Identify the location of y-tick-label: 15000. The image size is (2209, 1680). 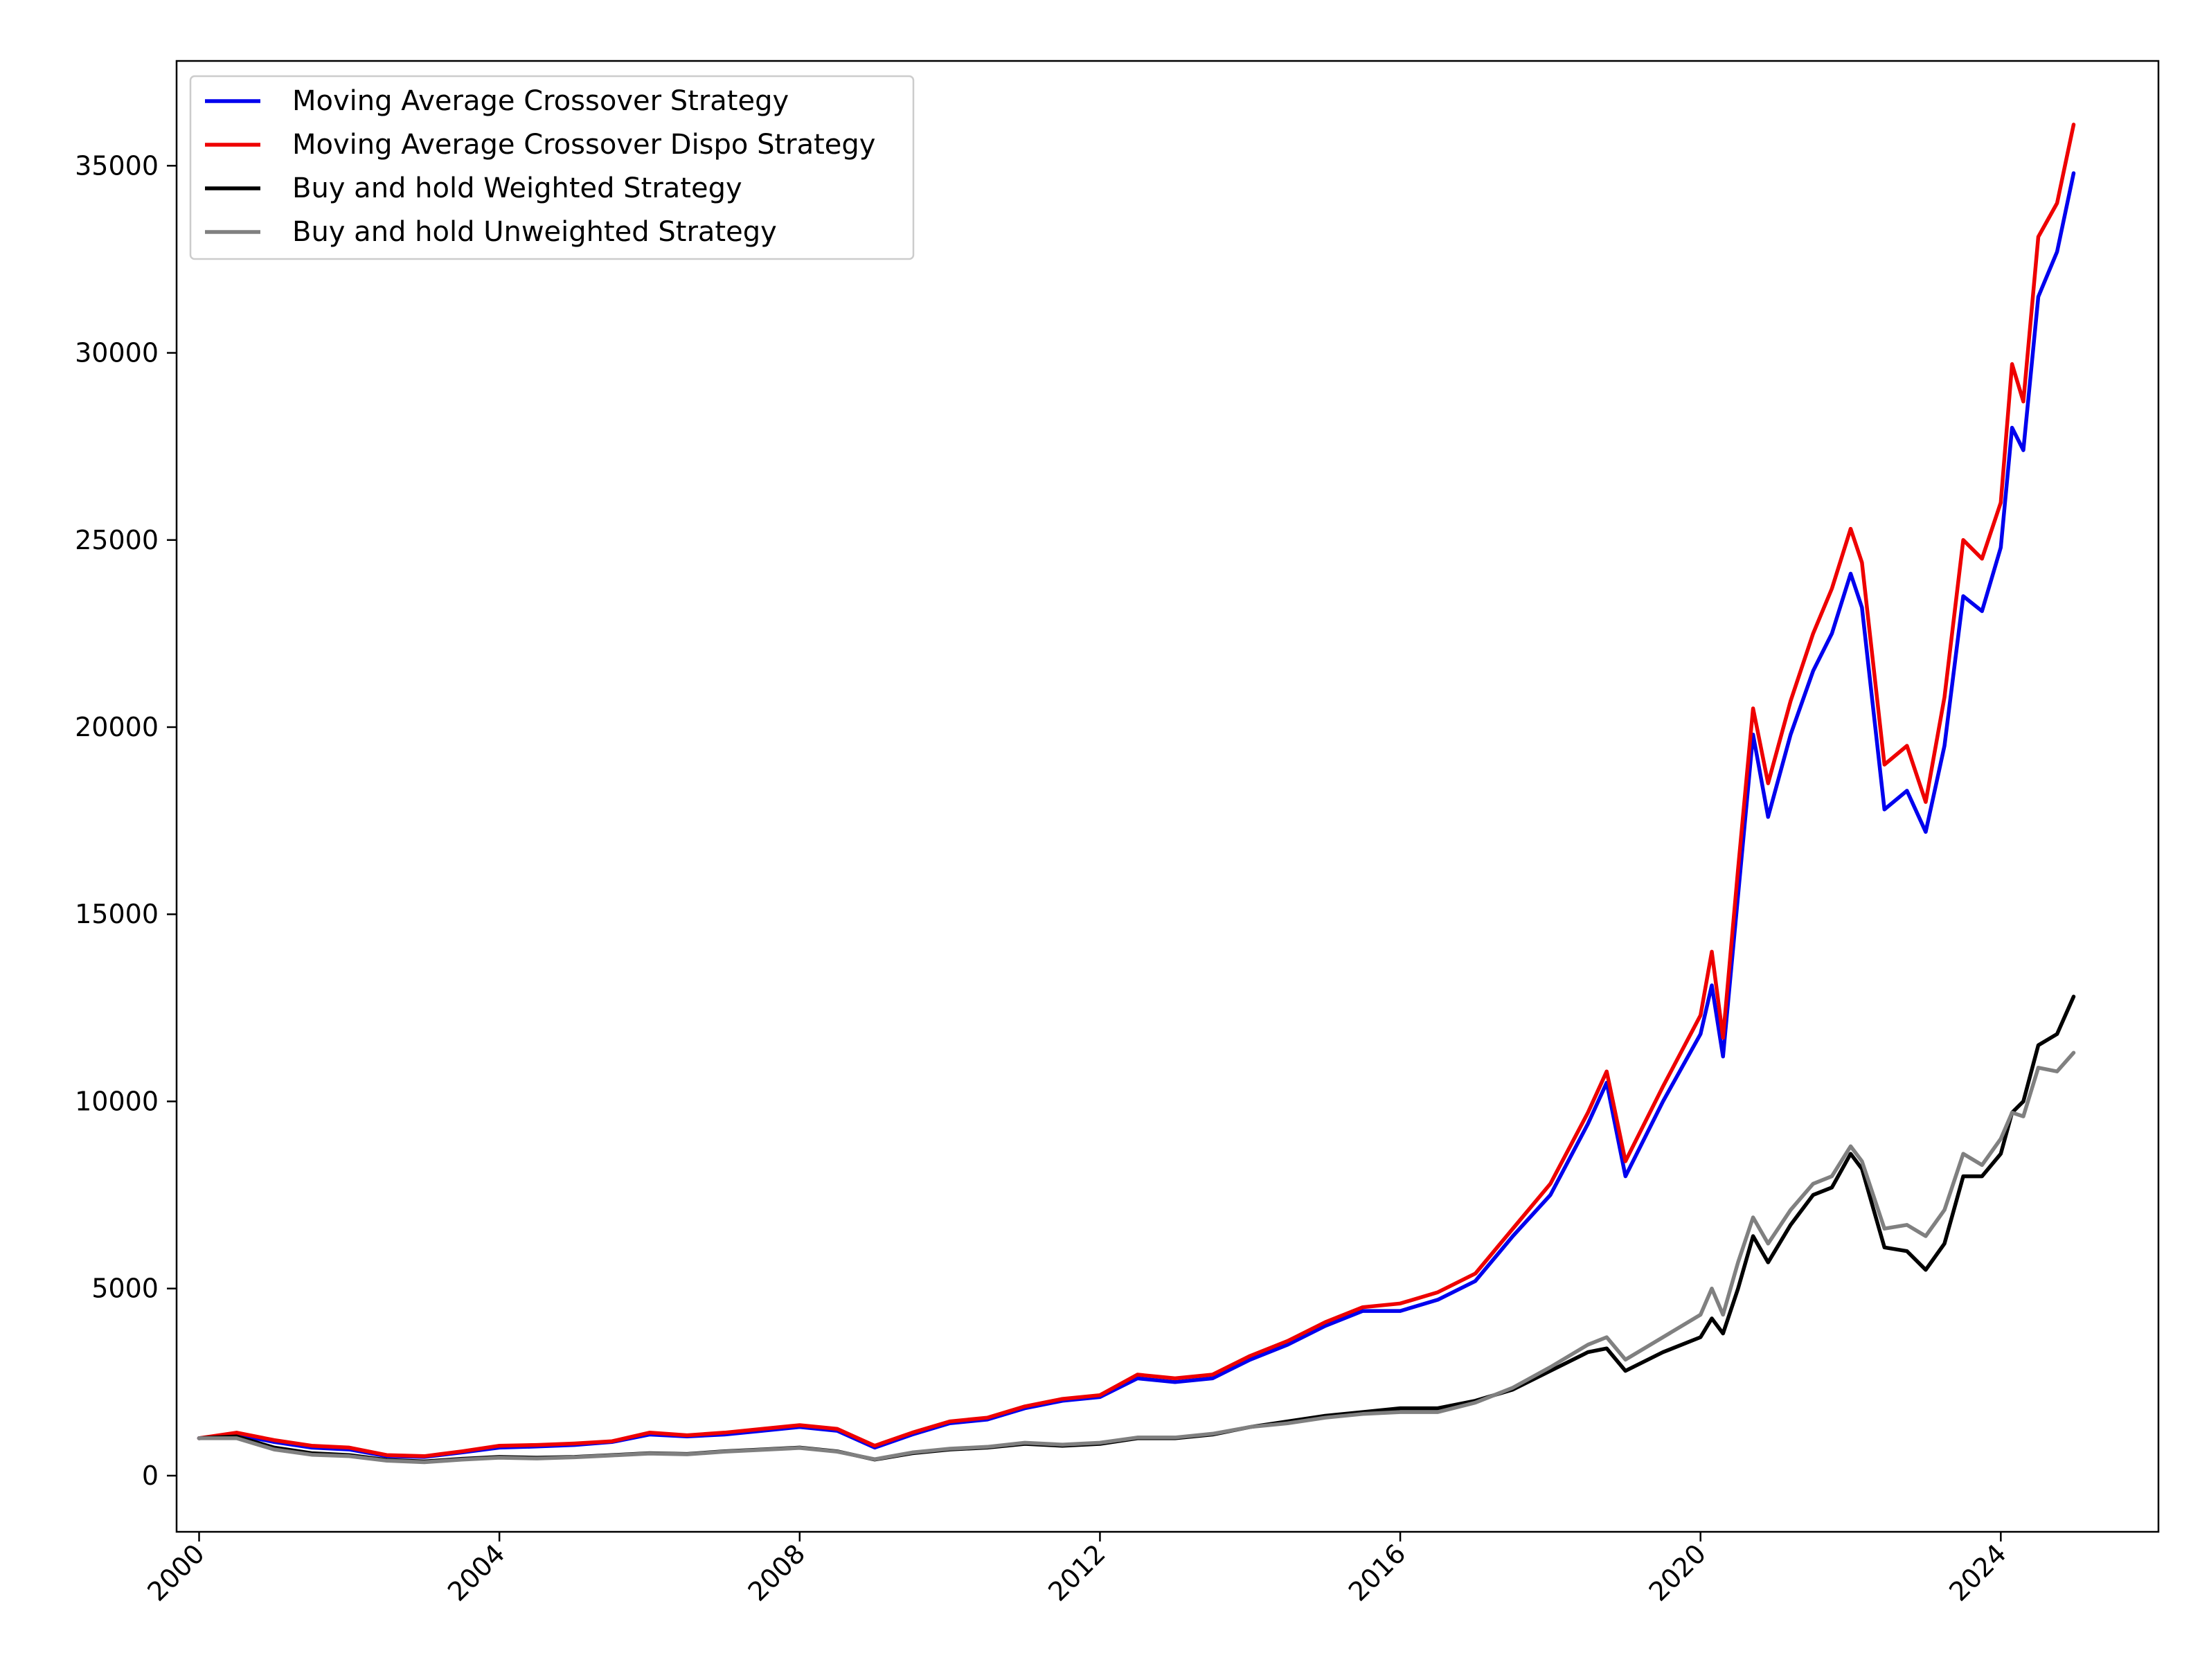
(117, 914).